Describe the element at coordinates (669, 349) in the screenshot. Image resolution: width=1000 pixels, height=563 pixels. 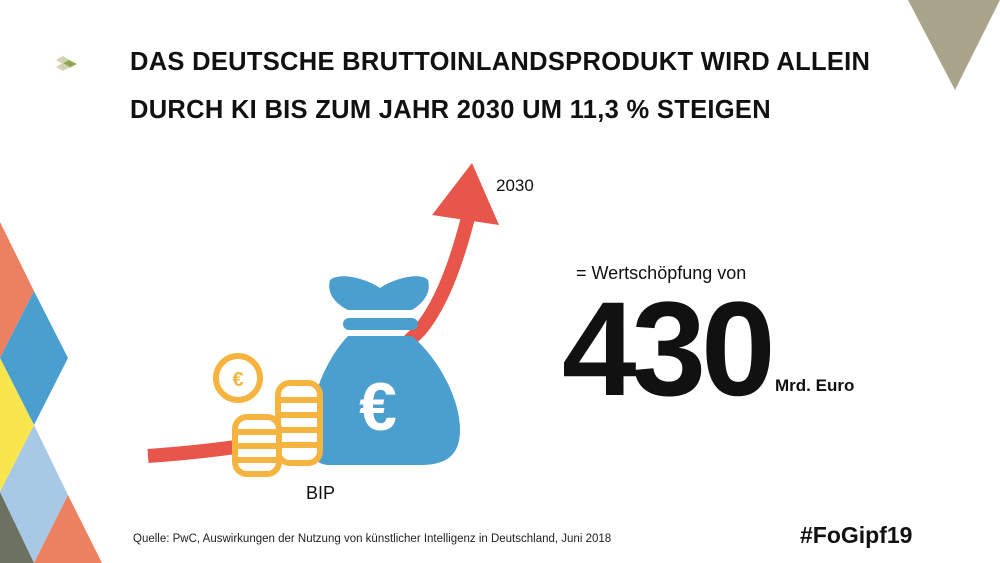
I see `big-value: 430` at that location.